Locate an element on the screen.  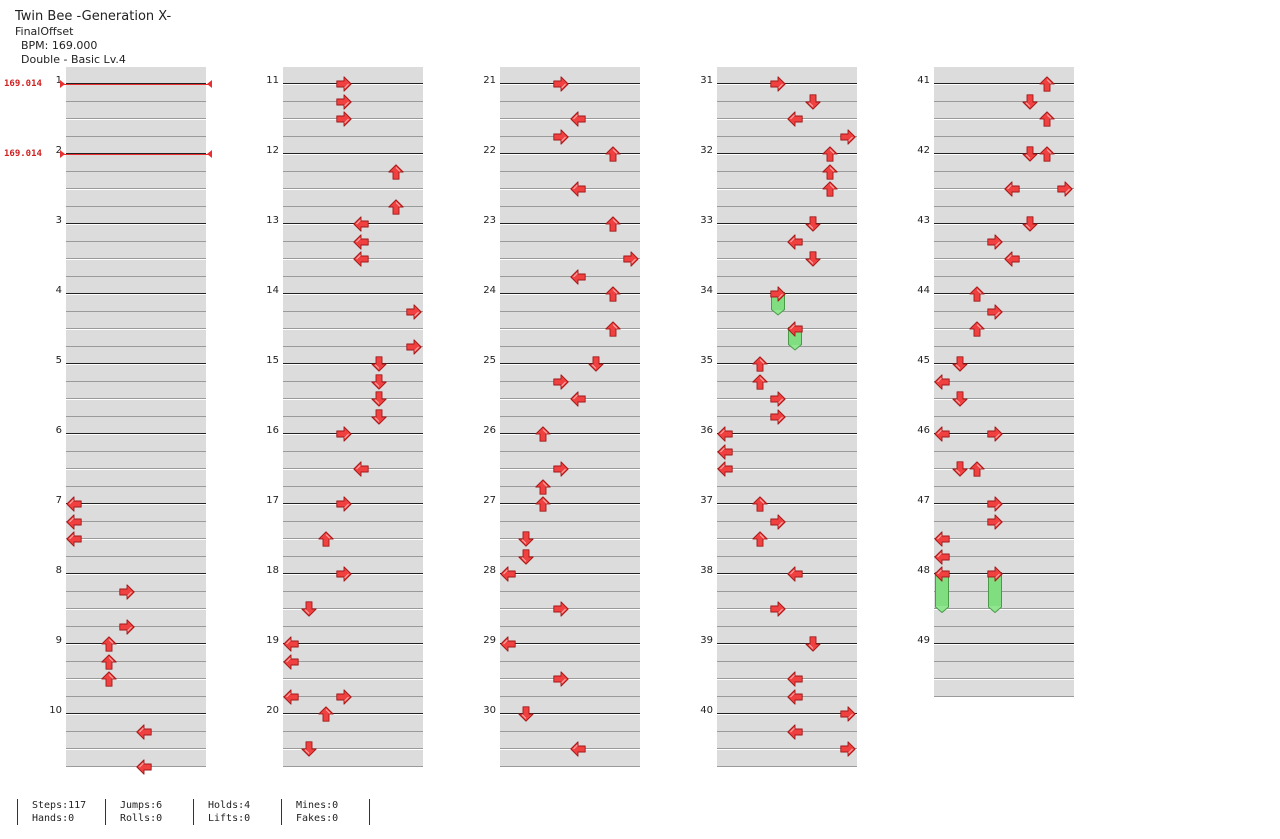
measure-number: 32 is located at coordinates (706, 150).